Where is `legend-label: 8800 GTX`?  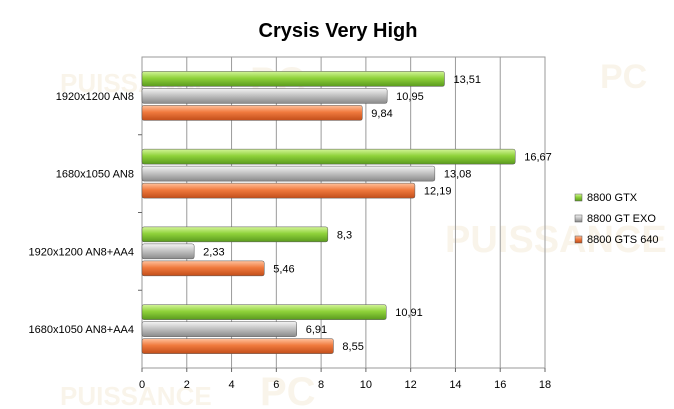 legend-label: 8800 GTX is located at coordinates (612, 198).